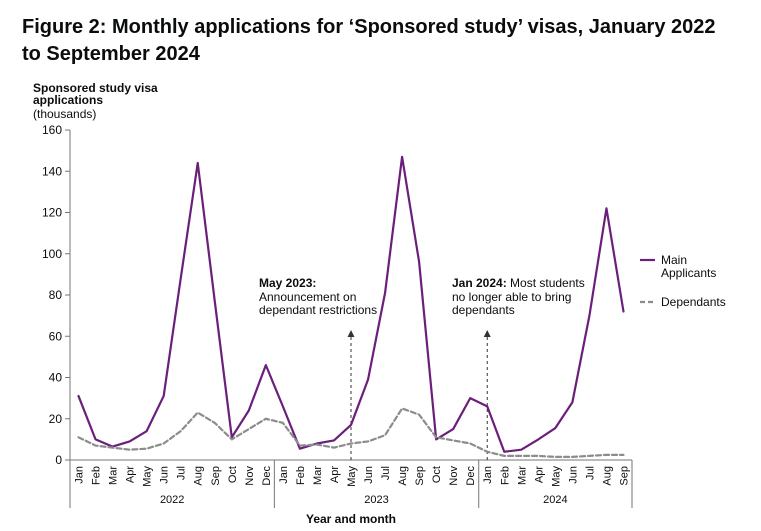  I want to click on y-axis-label: Sponsored study visa, so click(95, 88).